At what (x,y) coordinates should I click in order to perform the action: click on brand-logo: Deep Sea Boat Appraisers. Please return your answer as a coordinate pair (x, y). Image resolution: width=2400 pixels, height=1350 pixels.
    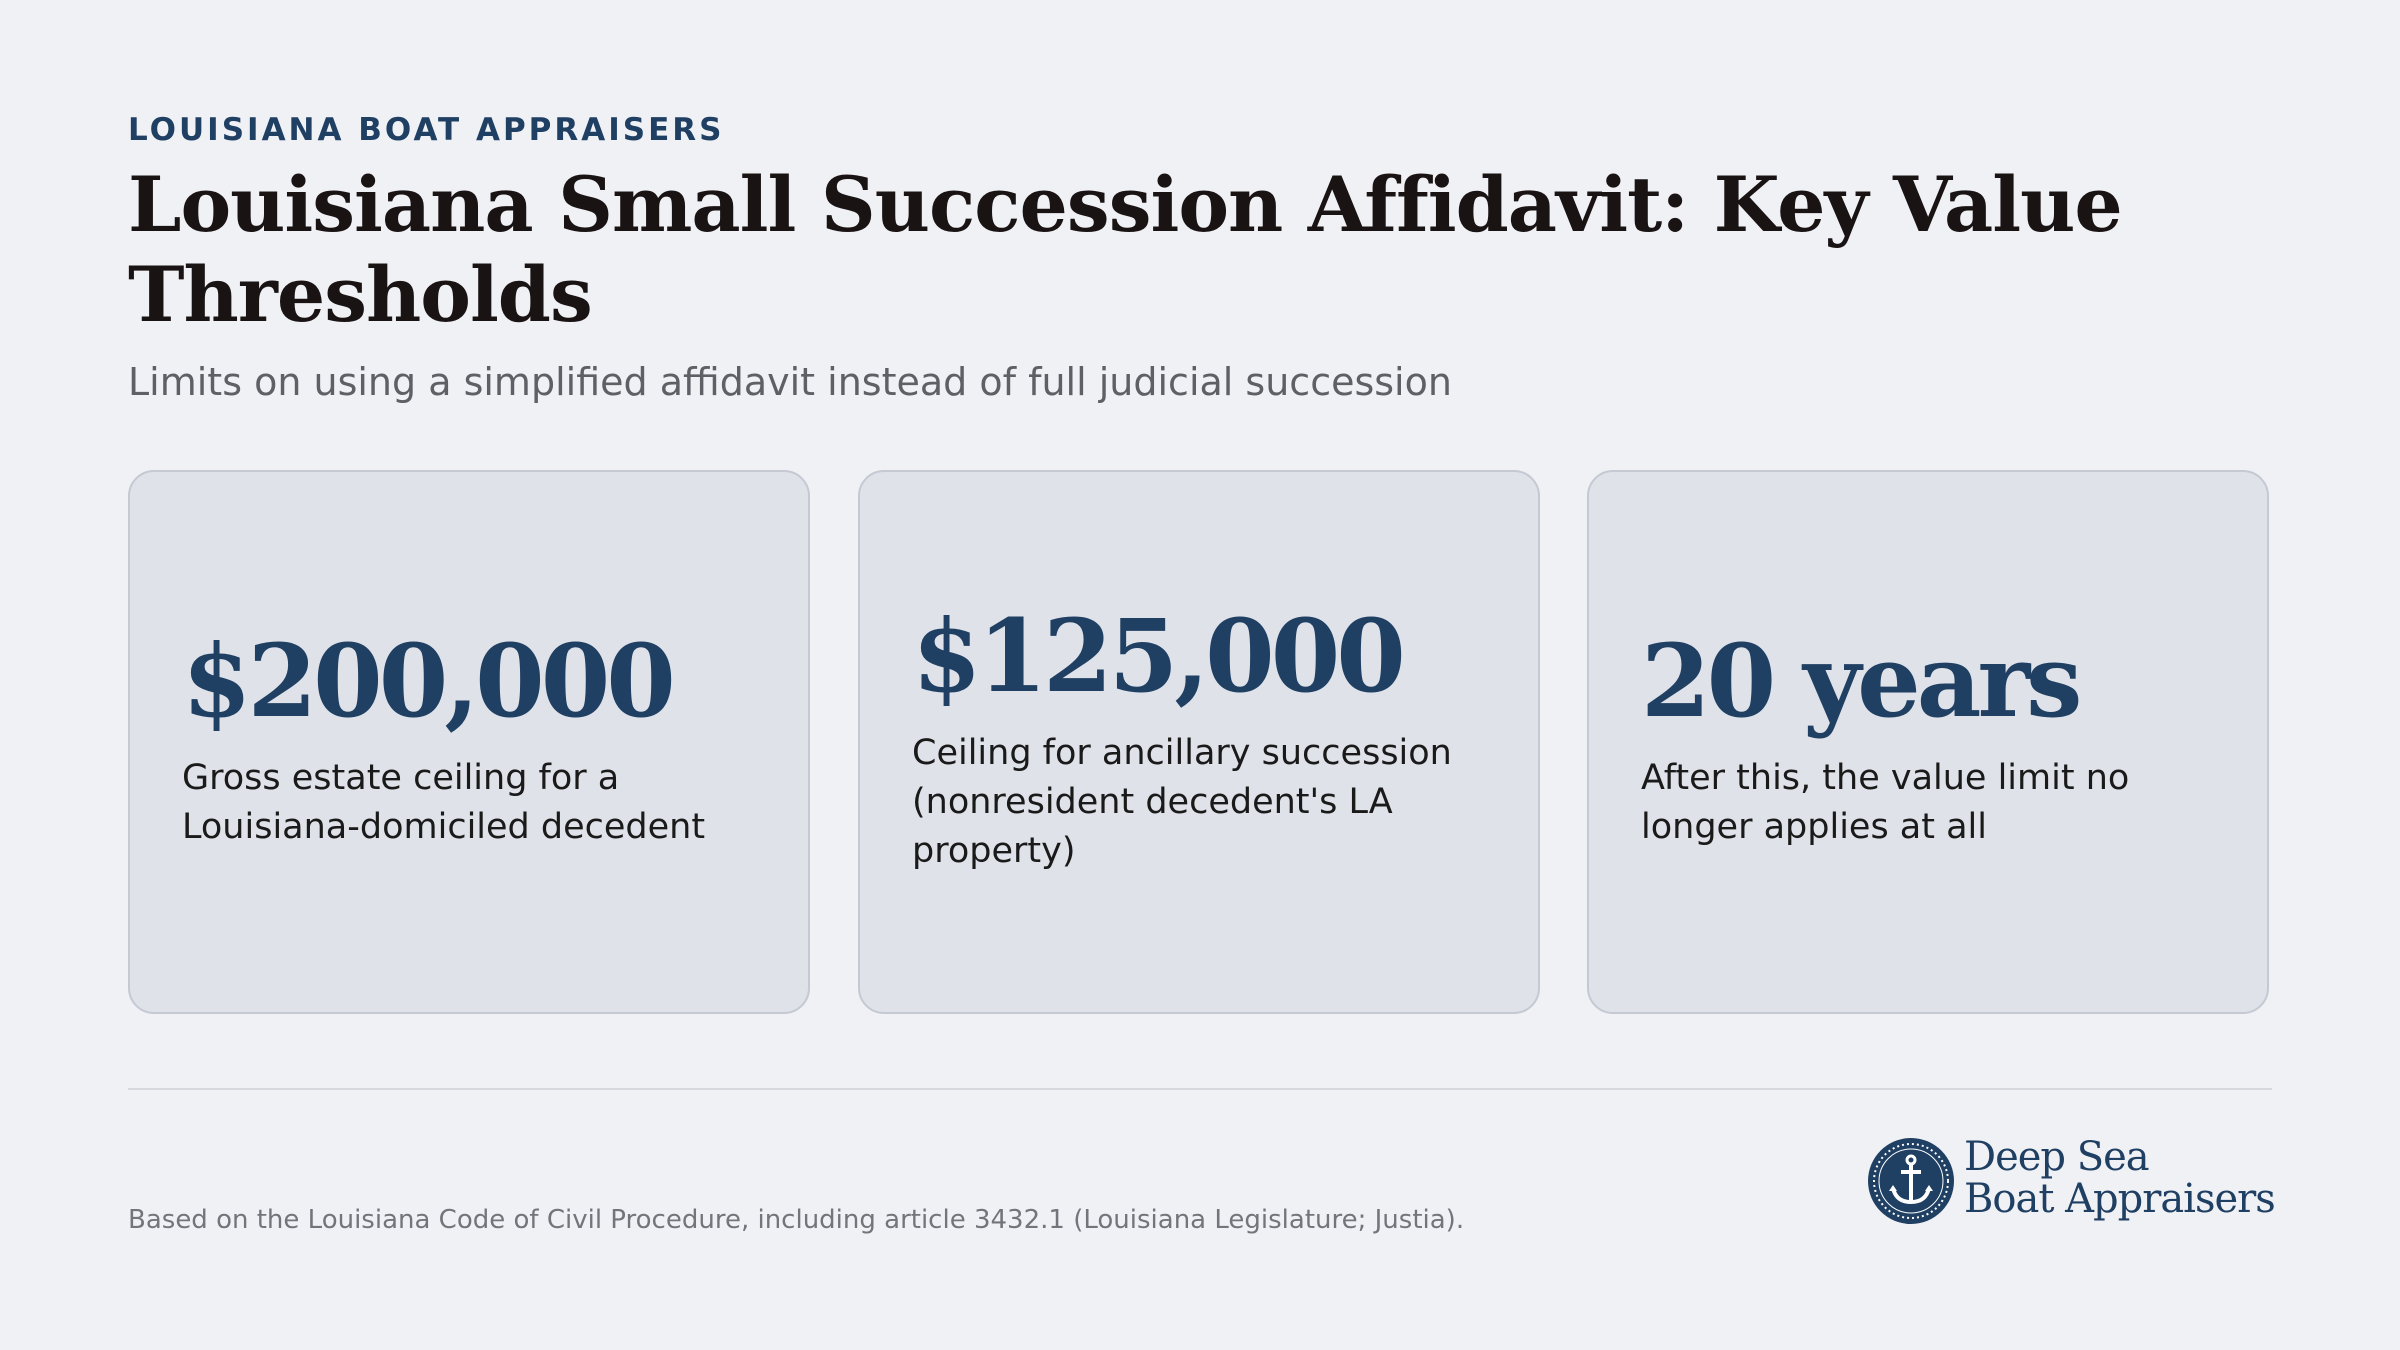
    Looking at the image, I should click on (2071, 1181).